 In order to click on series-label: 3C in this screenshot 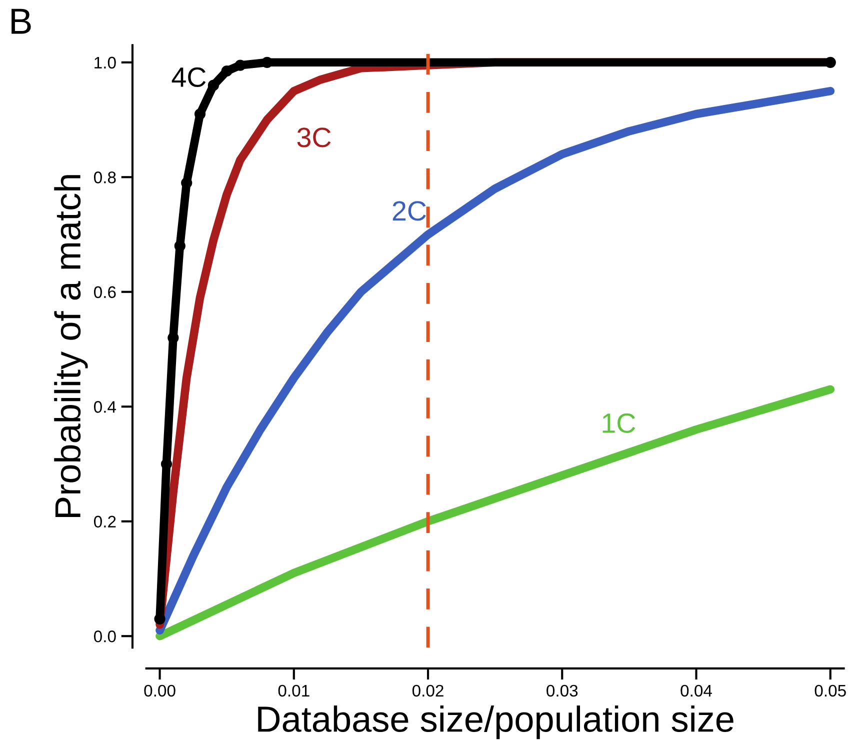, I will do `click(314, 138)`.